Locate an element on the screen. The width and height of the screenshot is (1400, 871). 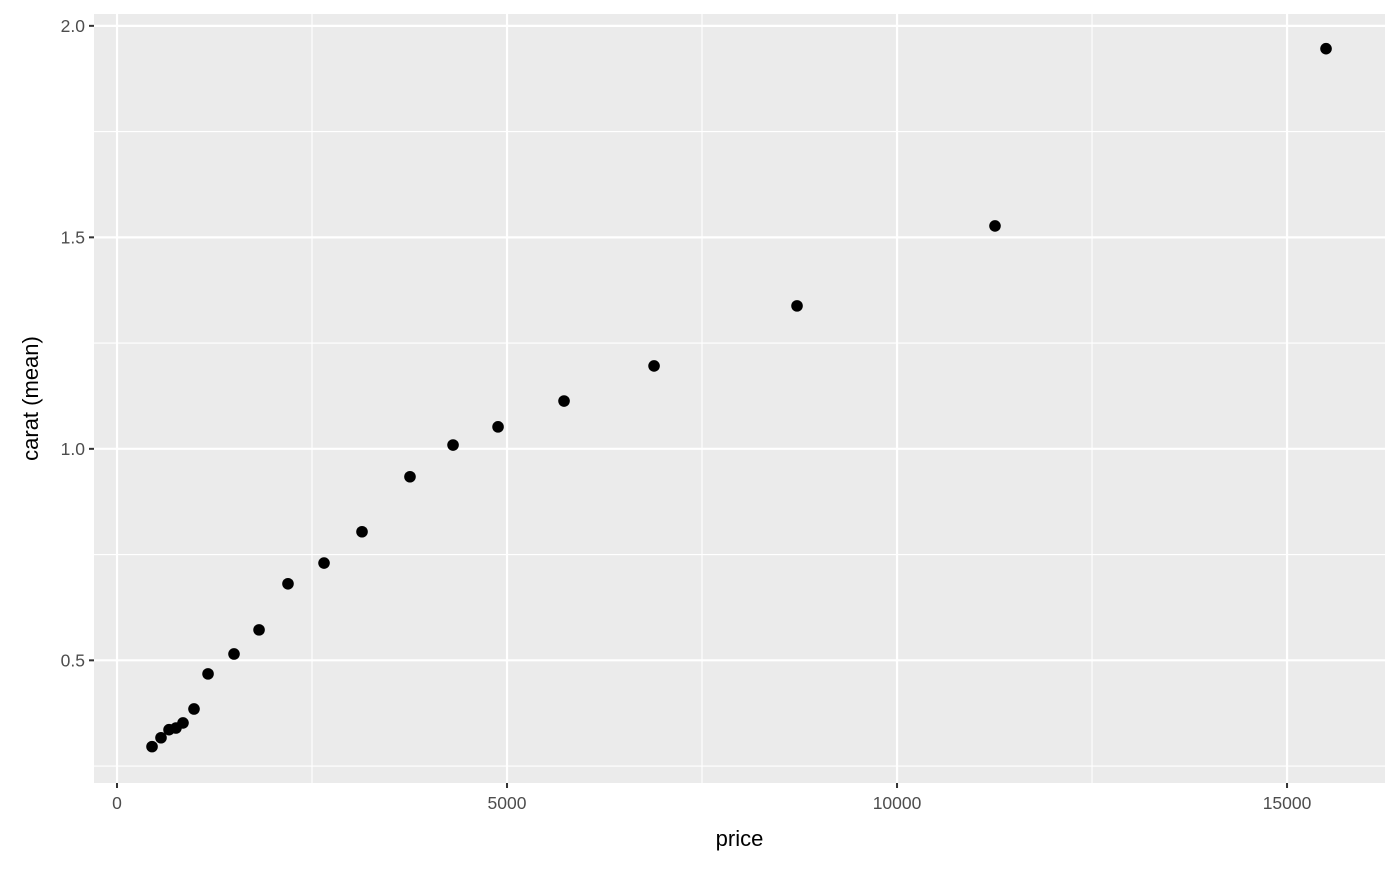
x-axis: 0 5000 10000 15000 is located at coordinates (712, 798).